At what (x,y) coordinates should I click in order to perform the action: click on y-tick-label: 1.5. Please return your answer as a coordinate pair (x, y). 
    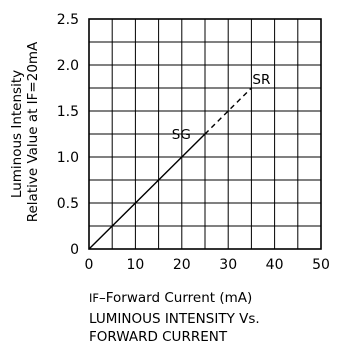
    Looking at the image, I should click on (68, 112).